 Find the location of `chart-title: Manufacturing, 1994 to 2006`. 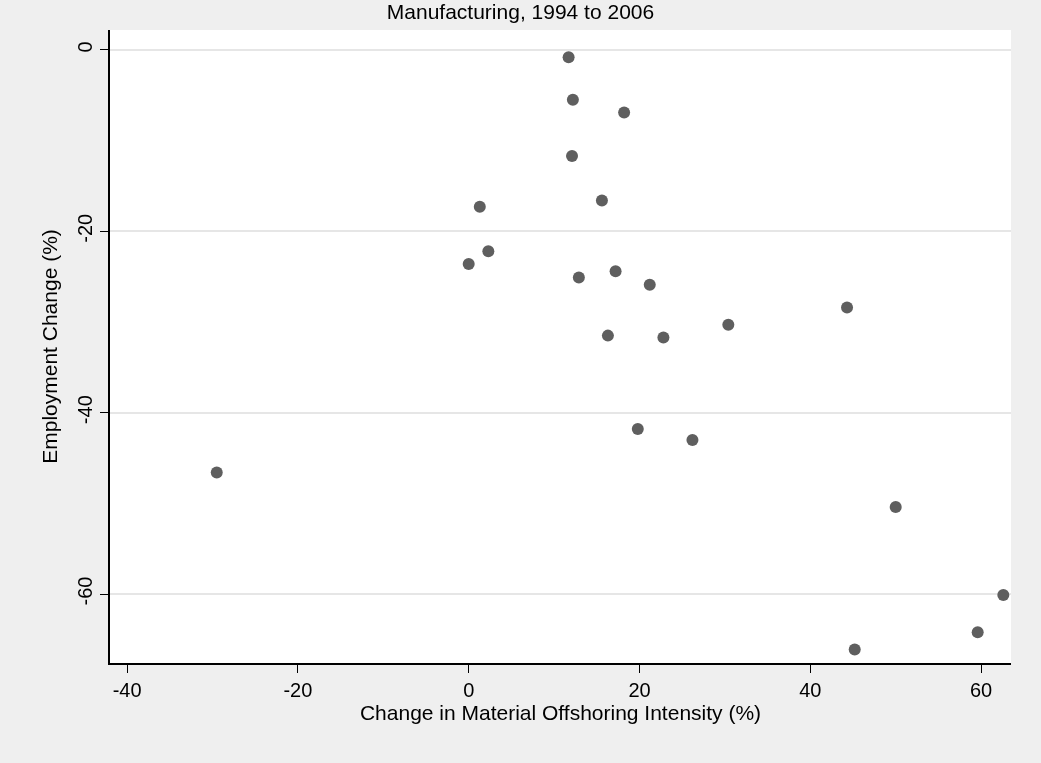

chart-title: Manufacturing, 1994 to 2006 is located at coordinates (520, 11).